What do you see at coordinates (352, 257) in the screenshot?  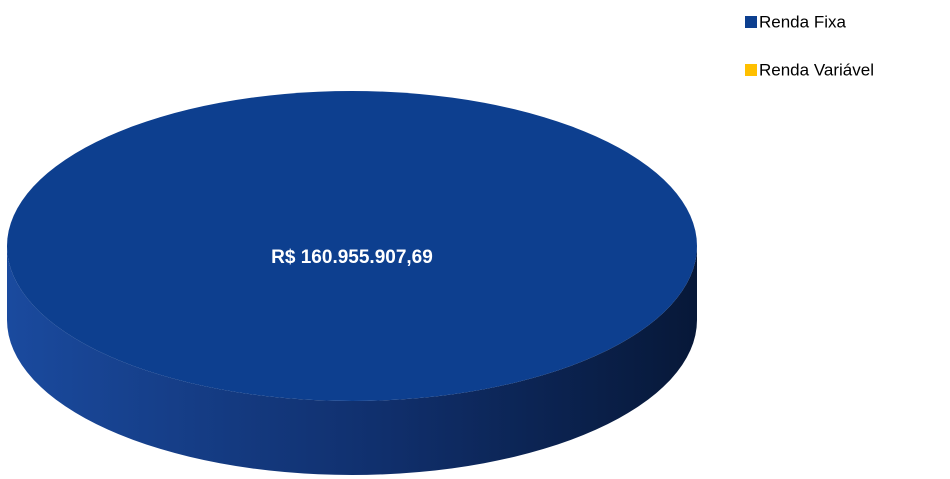 I see `value-label: R$ 160.955.907,69` at bounding box center [352, 257].